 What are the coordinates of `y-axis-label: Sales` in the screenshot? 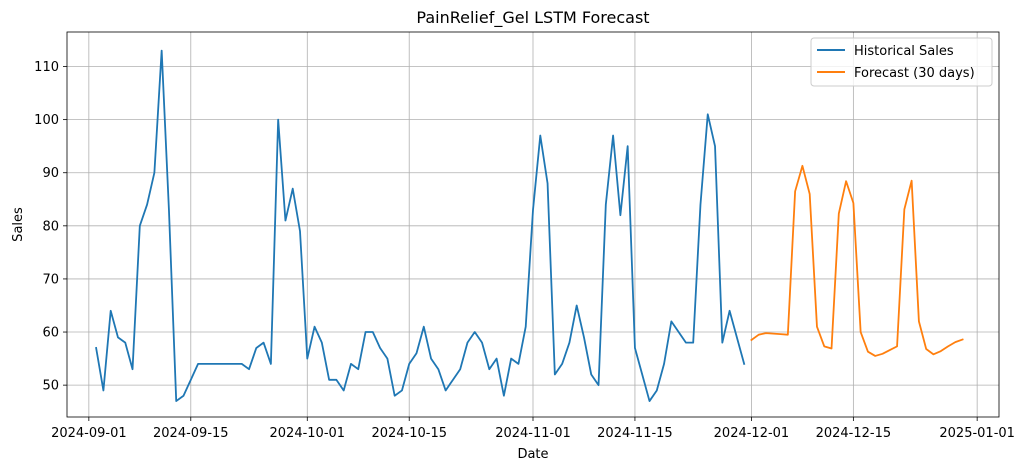 It's located at (18, 224).